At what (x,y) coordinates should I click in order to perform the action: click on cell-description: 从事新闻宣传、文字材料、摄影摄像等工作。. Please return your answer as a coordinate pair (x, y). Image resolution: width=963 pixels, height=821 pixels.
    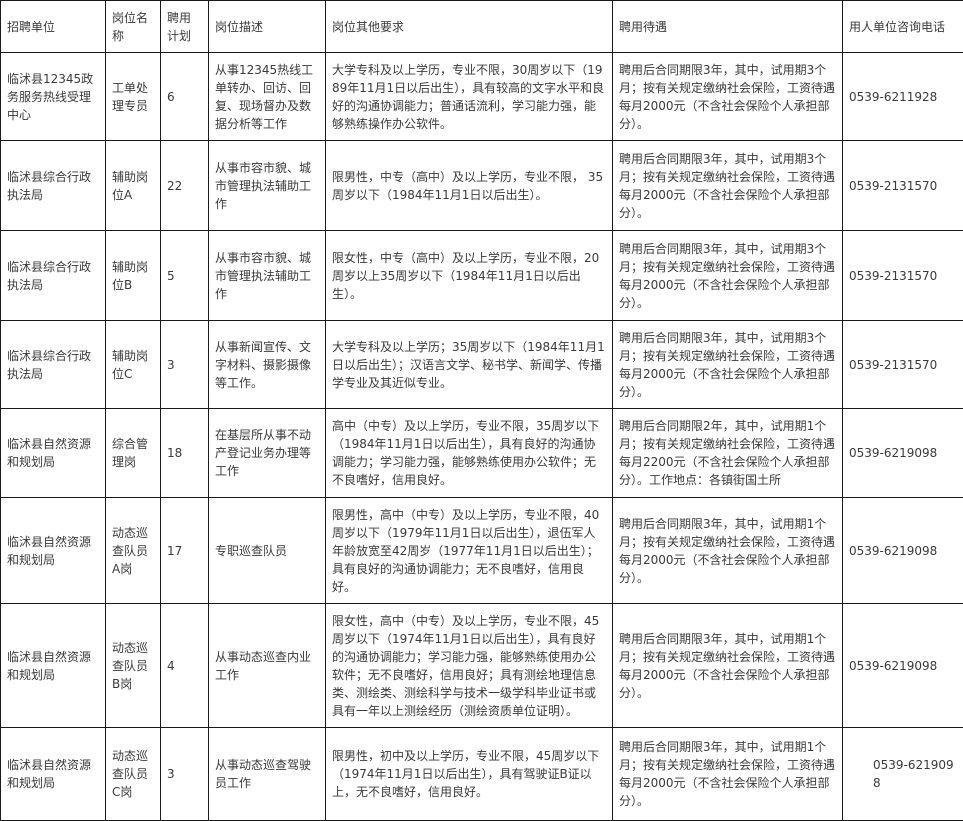
    Looking at the image, I should click on (267, 365).